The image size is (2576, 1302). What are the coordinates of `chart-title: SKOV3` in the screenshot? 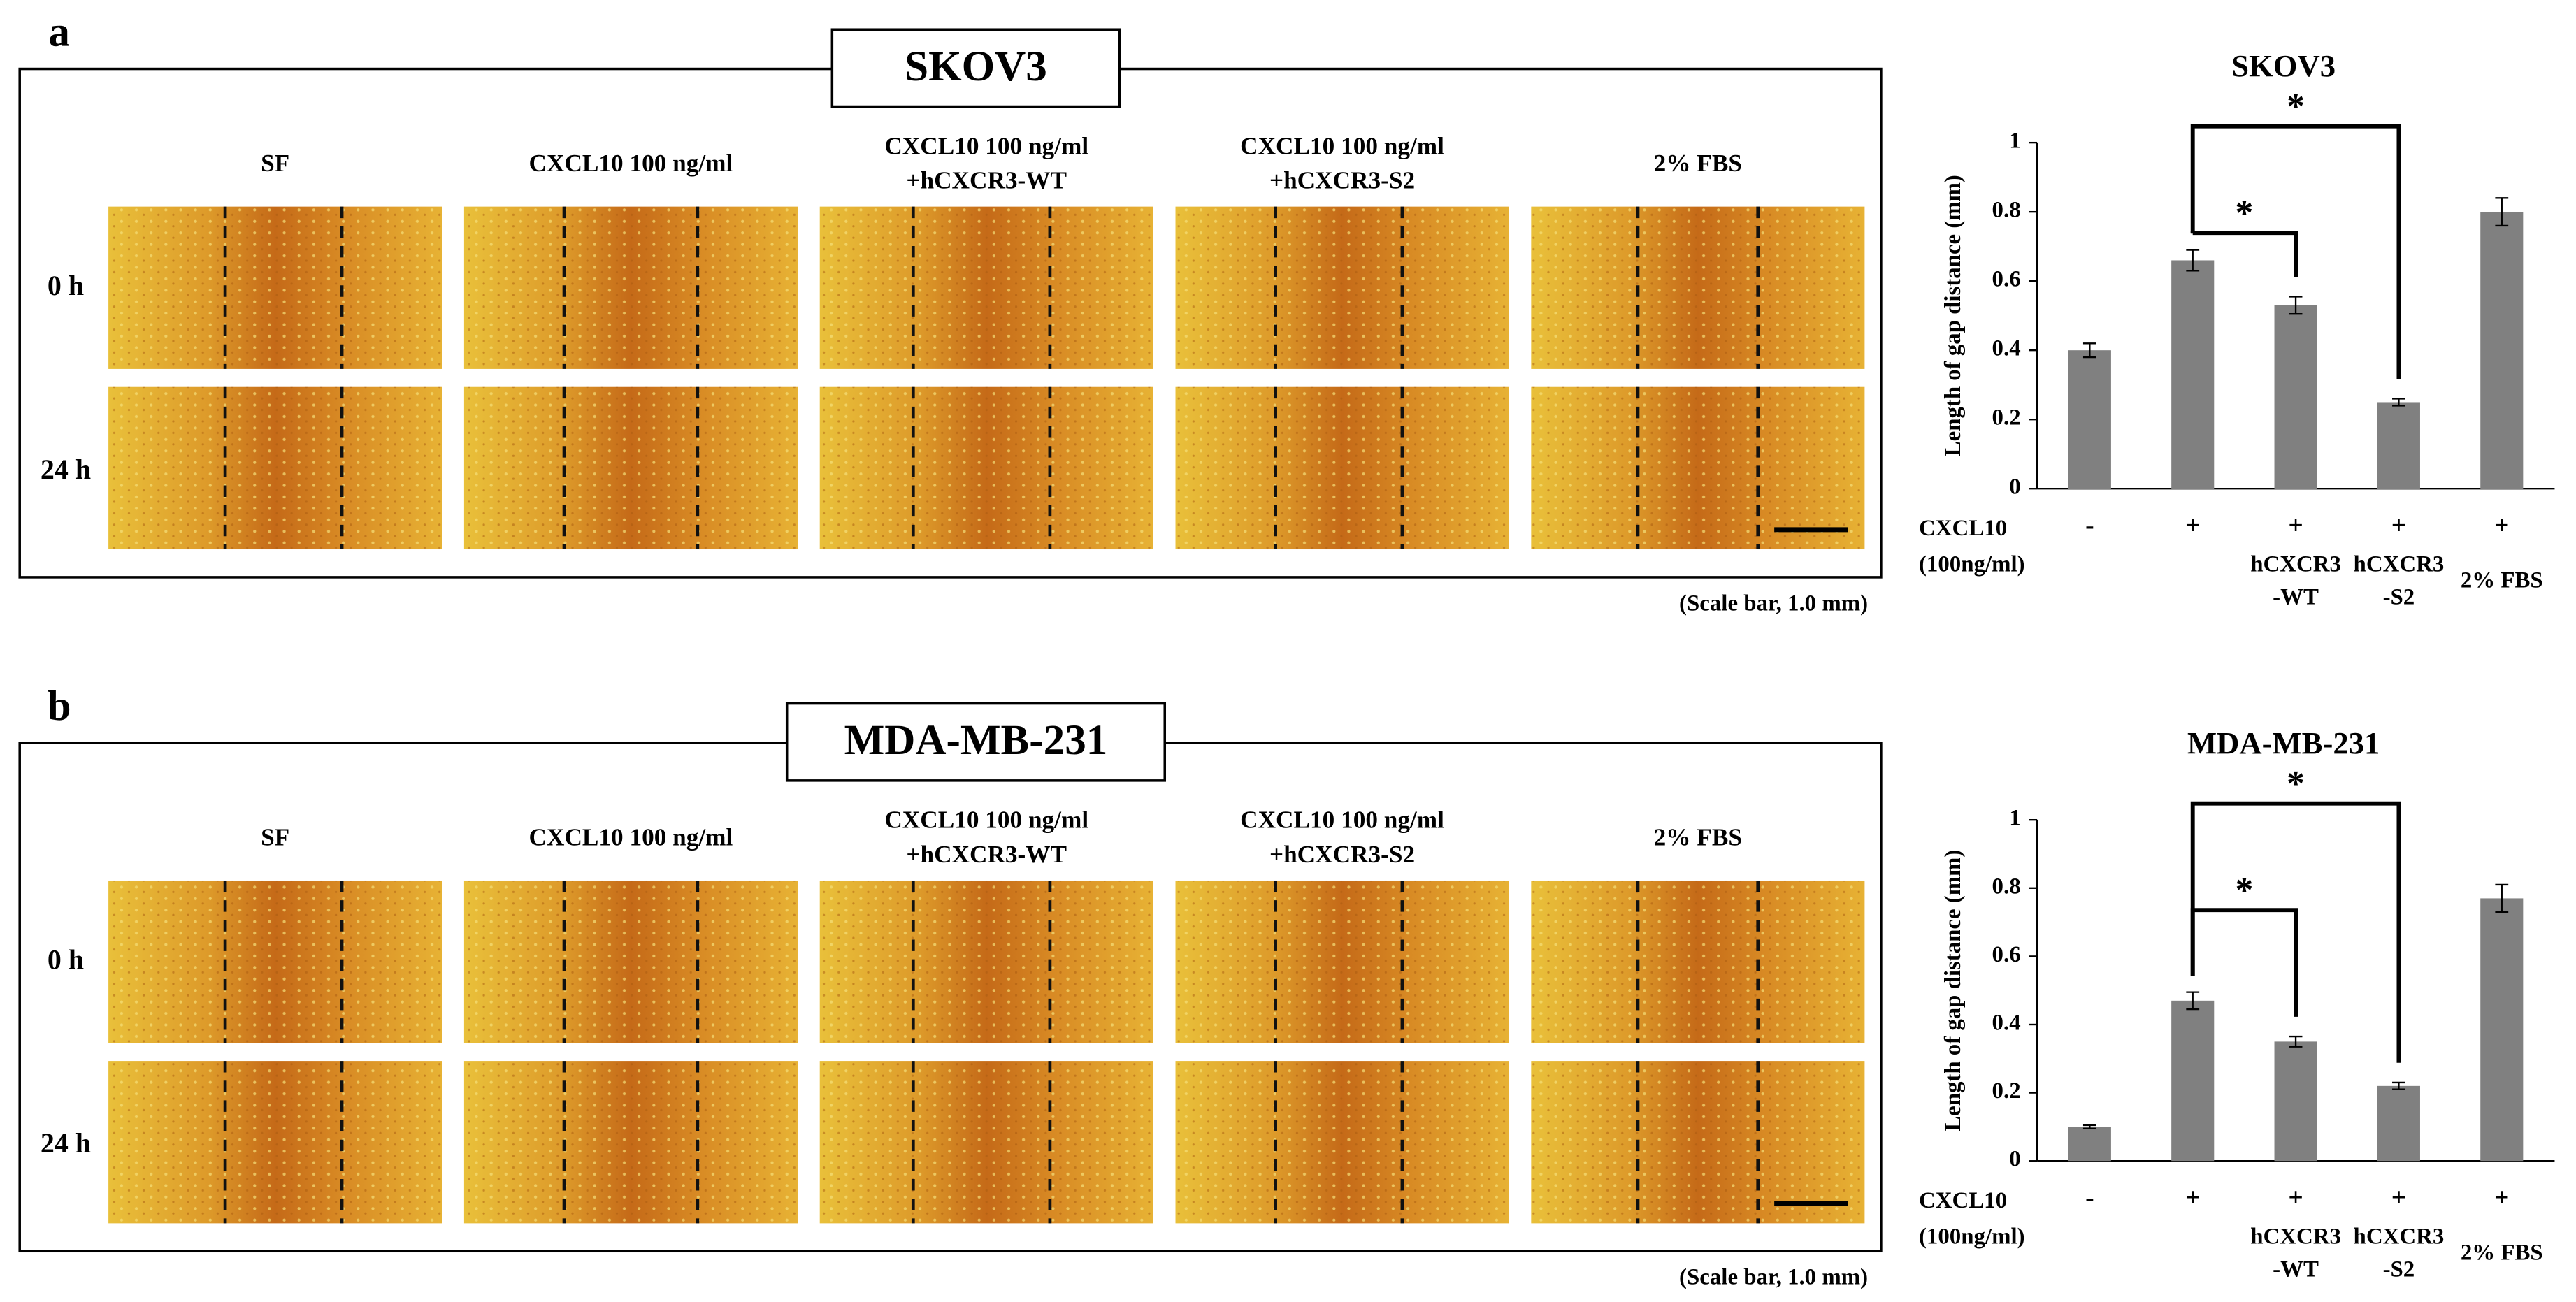 It's located at (2283, 65).